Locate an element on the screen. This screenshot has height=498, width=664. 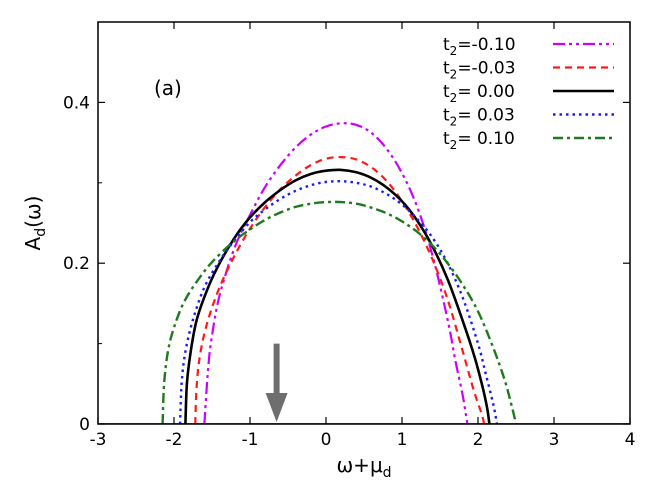
arrow-marker is located at coordinates (276, 382).